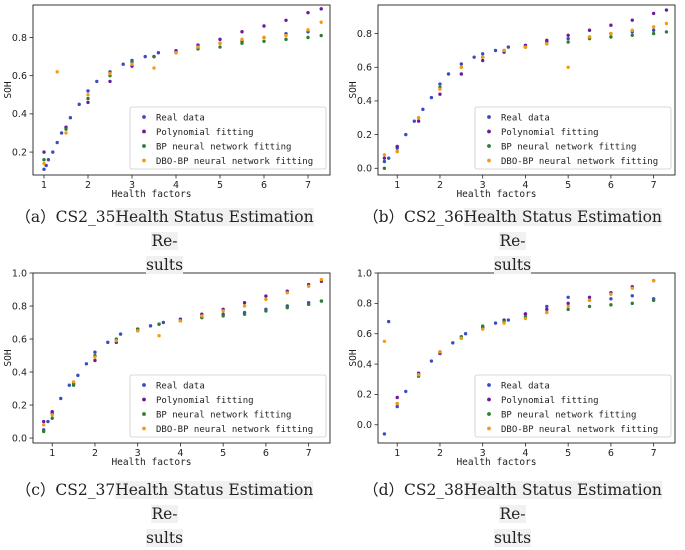  What do you see at coordinates (264, 185) in the screenshot?
I see `x-tick-label: 6` at bounding box center [264, 185].